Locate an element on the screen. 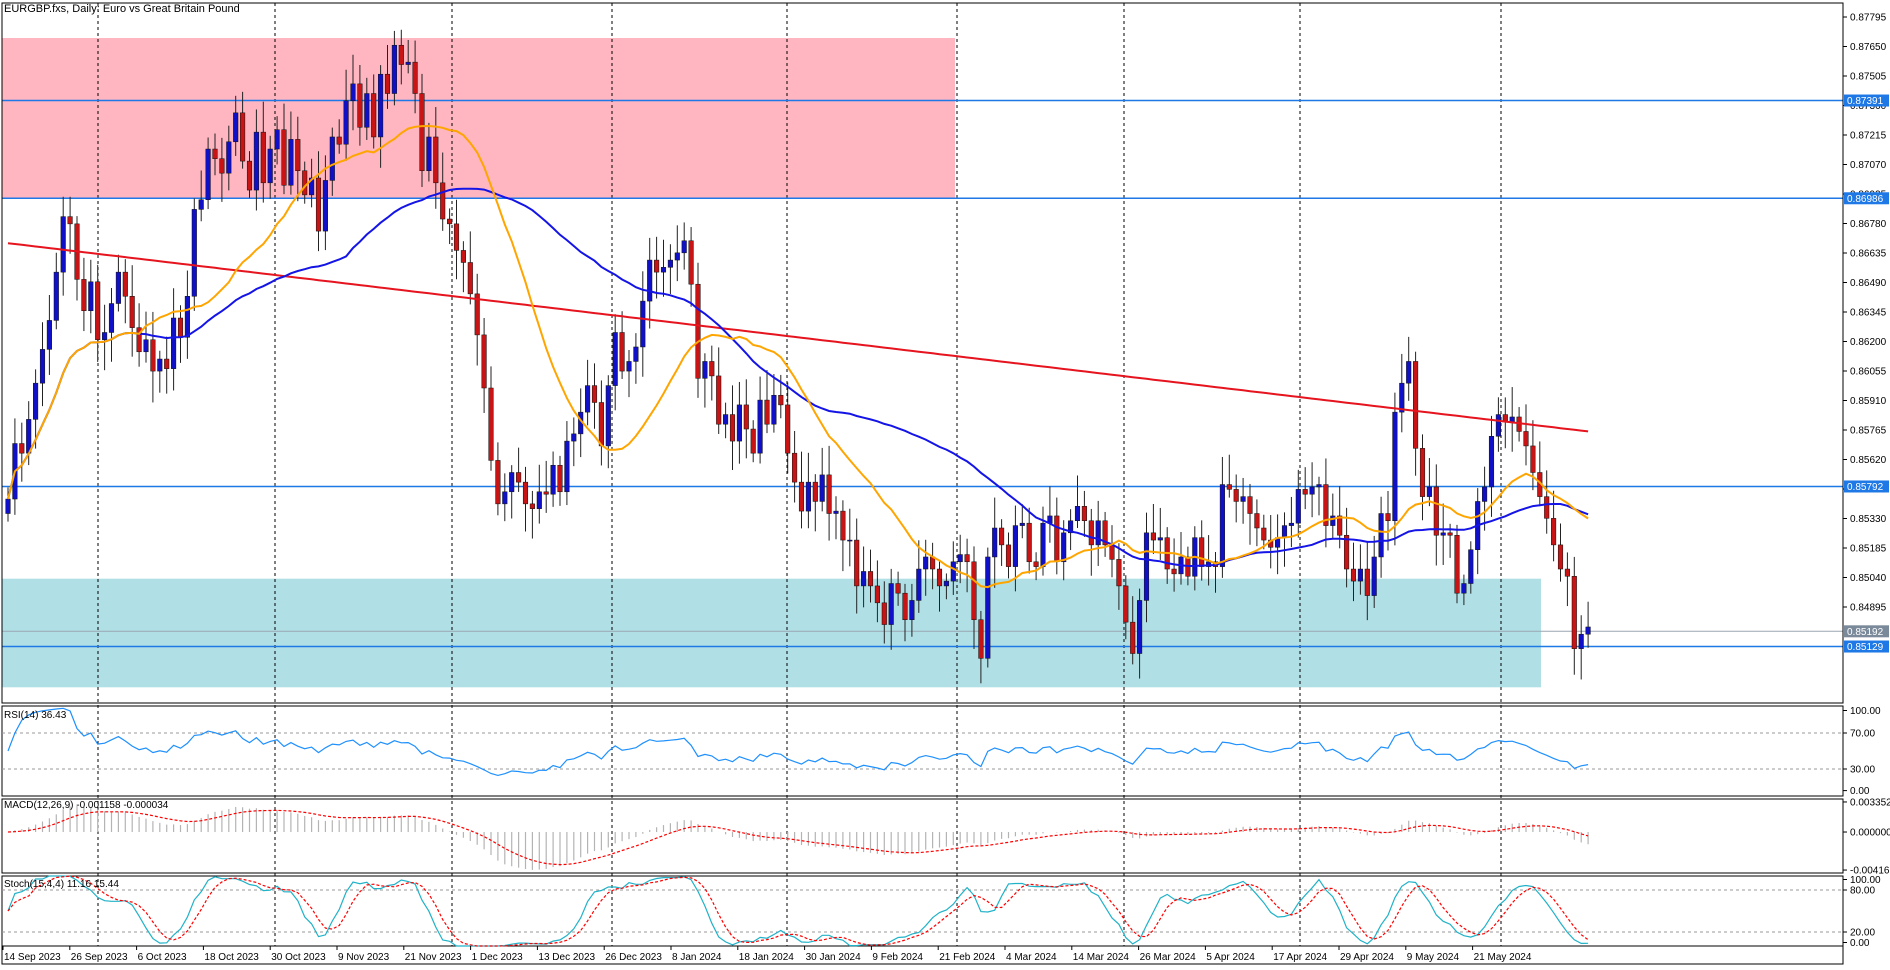 The image size is (1890, 970). price-tick-label: 0.86635 is located at coordinates (1868, 254).